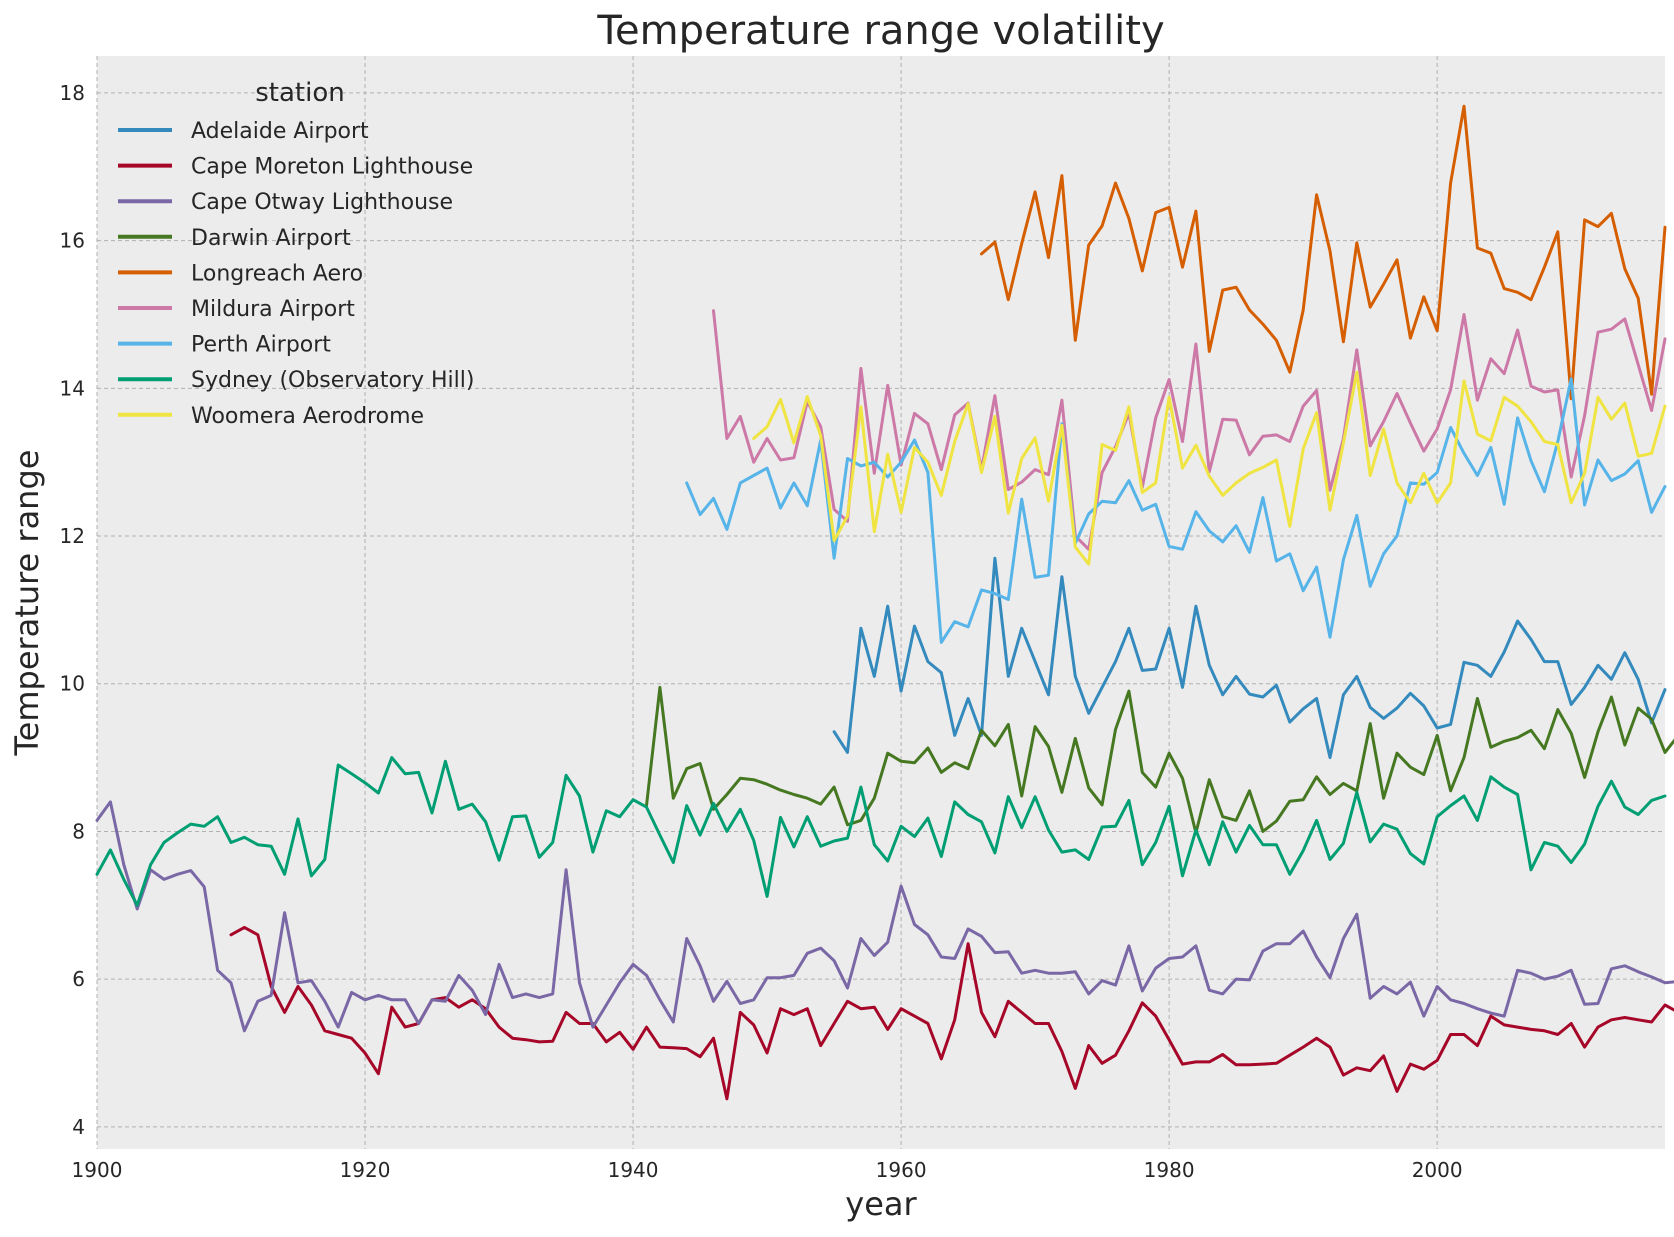  What do you see at coordinates (633, 1170) in the screenshot?
I see `x-tick-label: 1940` at bounding box center [633, 1170].